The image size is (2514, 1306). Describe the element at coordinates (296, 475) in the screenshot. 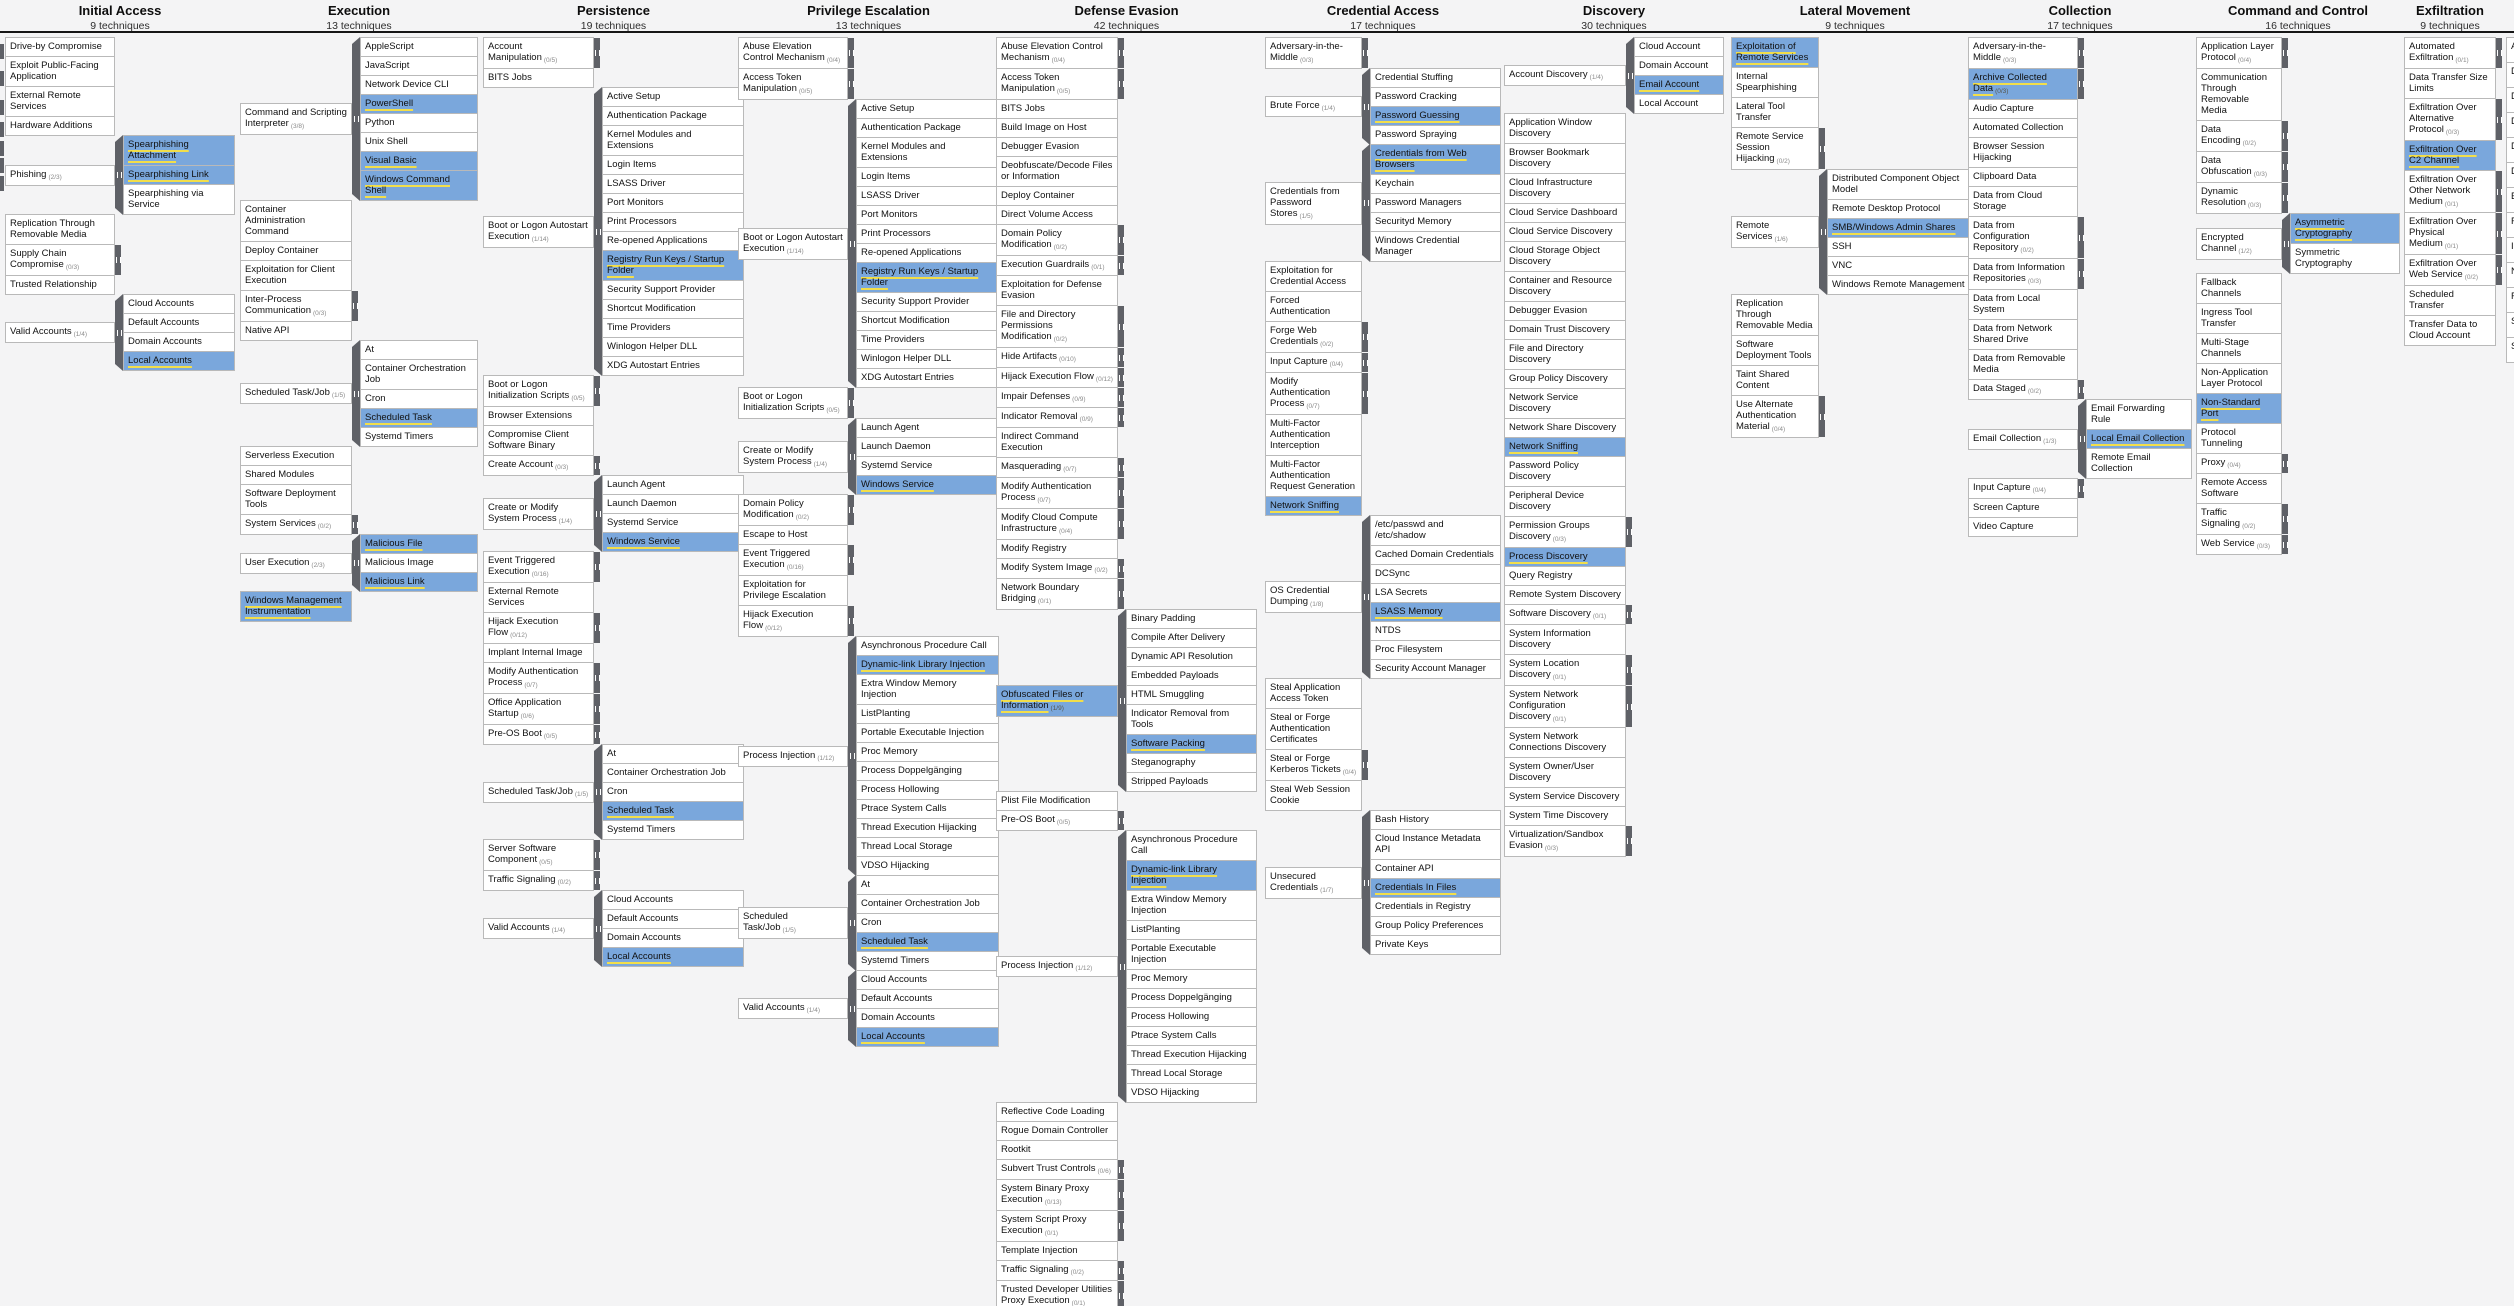

I see `technique-cell-shared-modules: Shared Modules` at that location.